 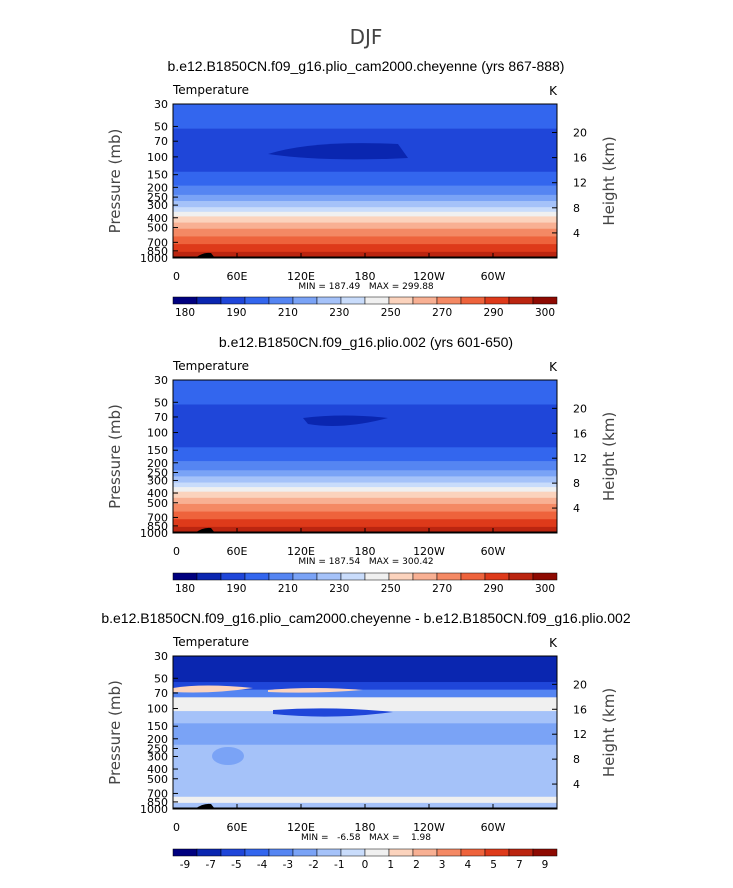 What do you see at coordinates (580, 158) in the screenshot?
I see `y2-tick-label: 16` at bounding box center [580, 158].